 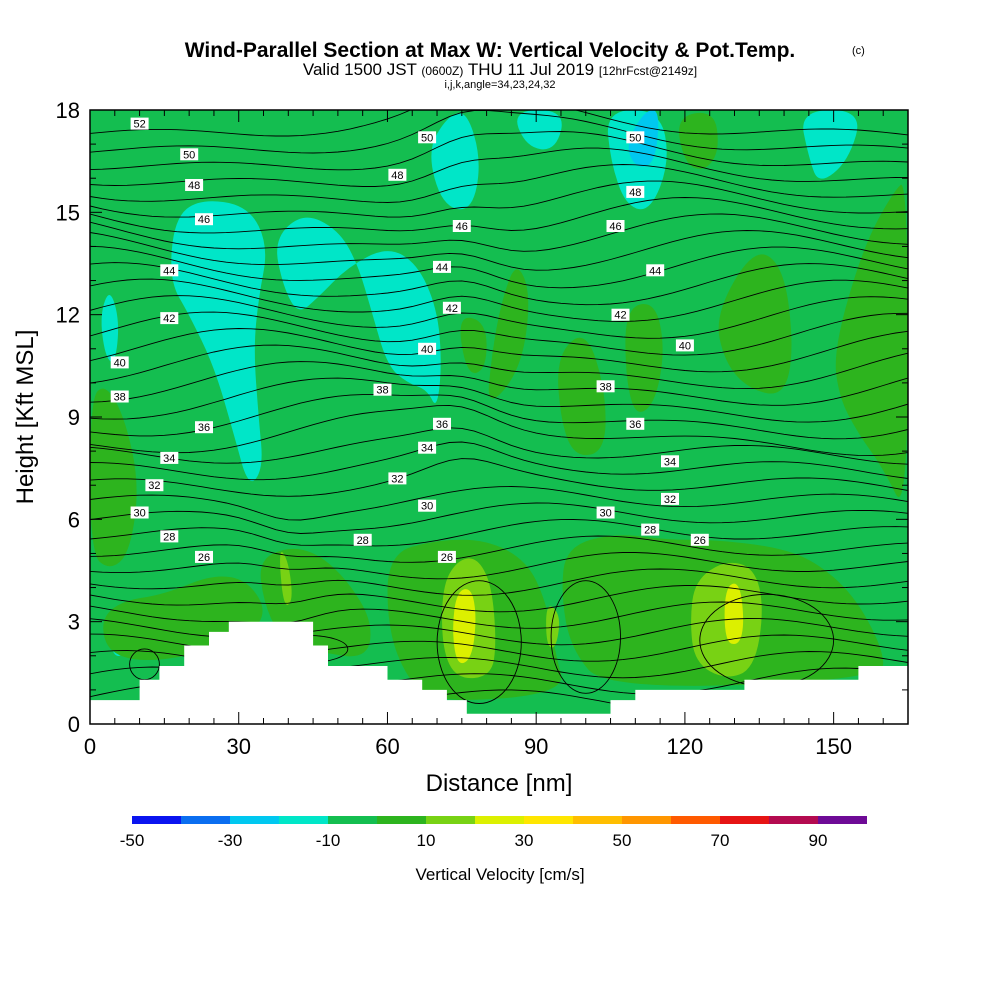 What do you see at coordinates (25, 417) in the screenshot?
I see `y-axis-label: Height [Kft MSL]` at bounding box center [25, 417].